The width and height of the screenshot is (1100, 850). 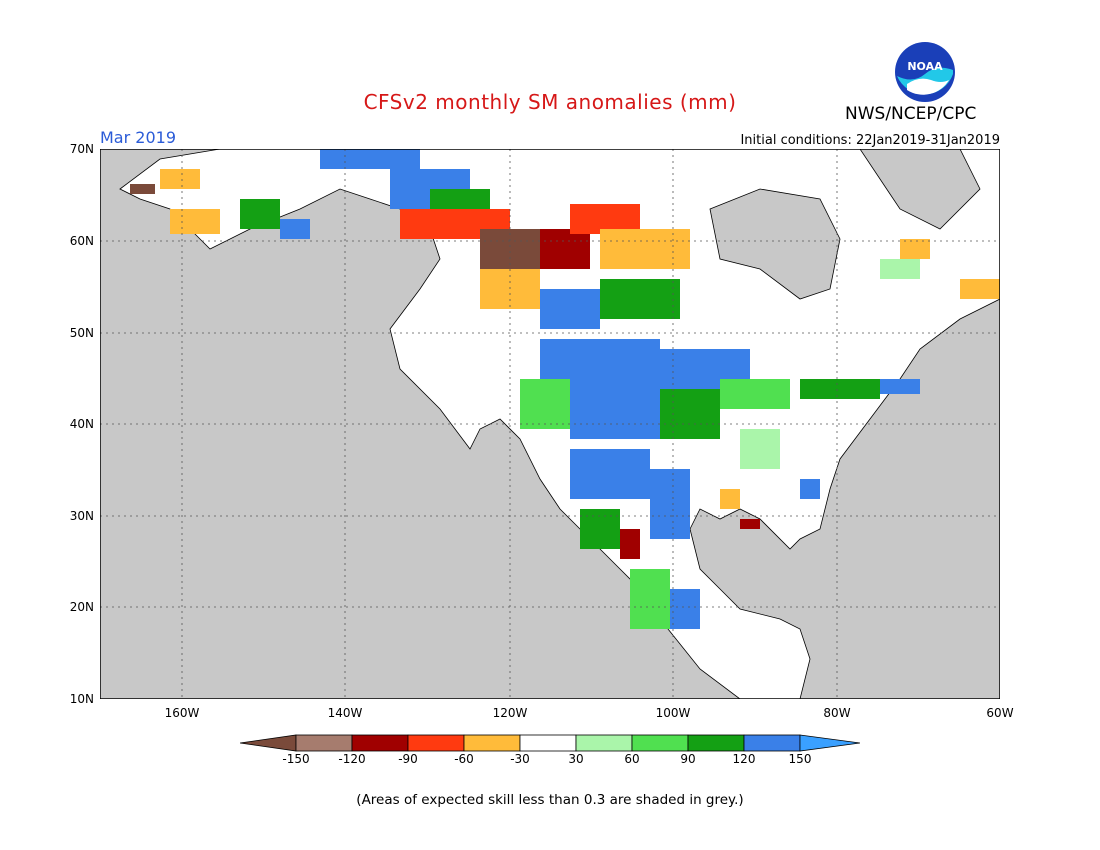 What do you see at coordinates (550, 743) in the screenshot?
I see `colorbar` at bounding box center [550, 743].